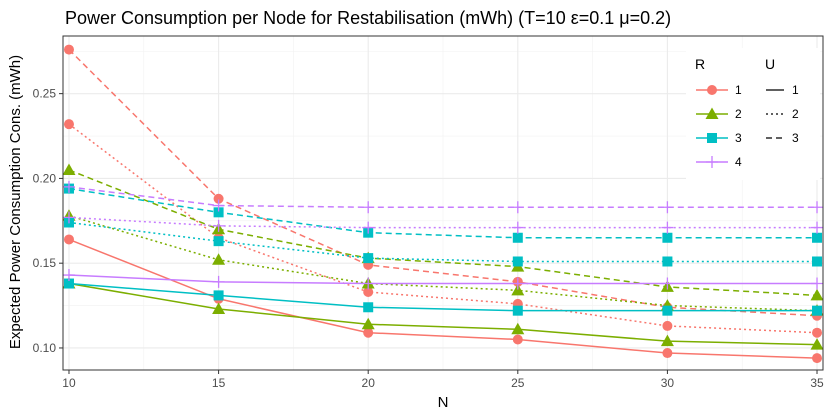 The width and height of the screenshot is (830, 415). What do you see at coordinates (817, 383) in the screenshot?
I see `x-tick-label: 35` at bounding box center [817, 383].